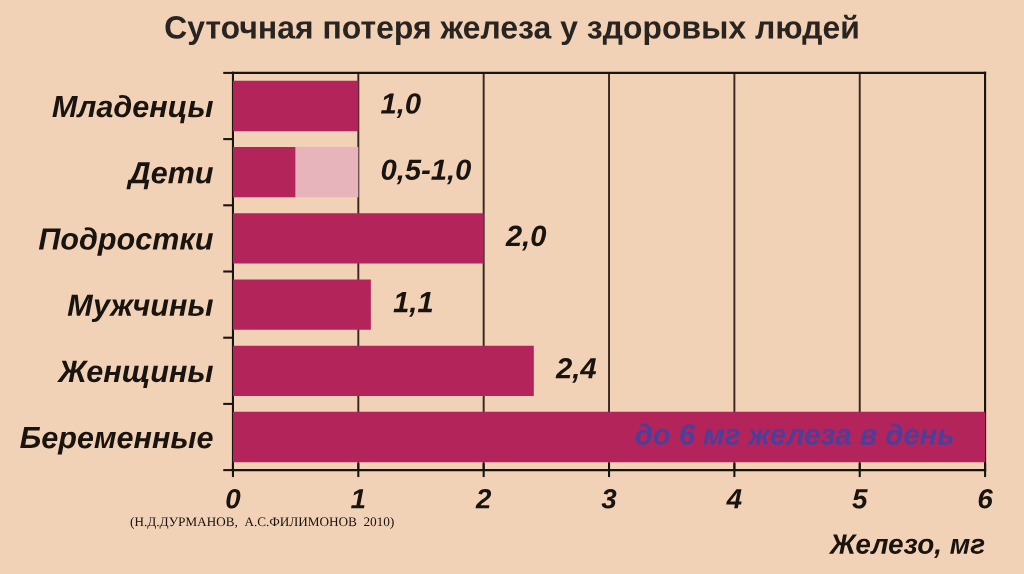  What do you see at coordinates (609, 498) in the screenshot?
I see `x-tick-label: 3` at bounding box center [609, 498].